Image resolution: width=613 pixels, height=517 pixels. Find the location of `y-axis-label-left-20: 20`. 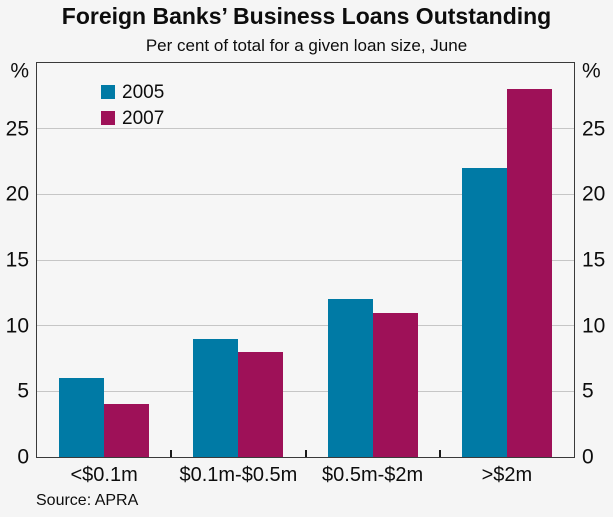

y-axis-label-left-20: 20 is located at coordinates (17, 194).